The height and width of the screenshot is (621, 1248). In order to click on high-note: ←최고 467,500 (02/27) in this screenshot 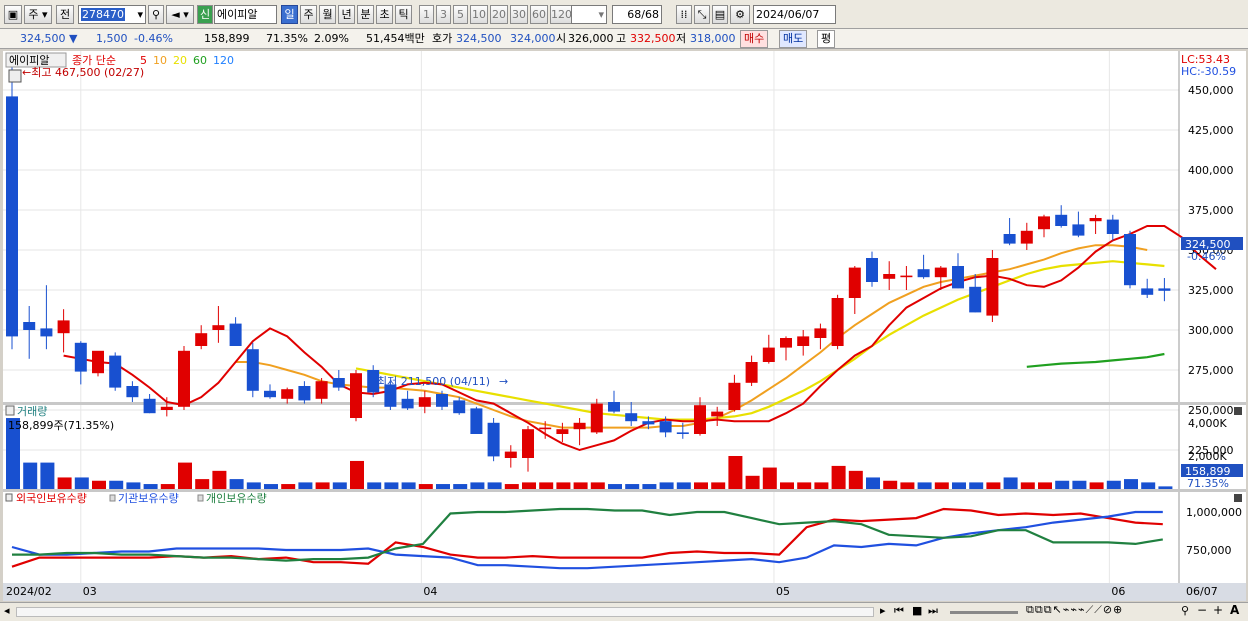, I will do `click(83, 72)`.